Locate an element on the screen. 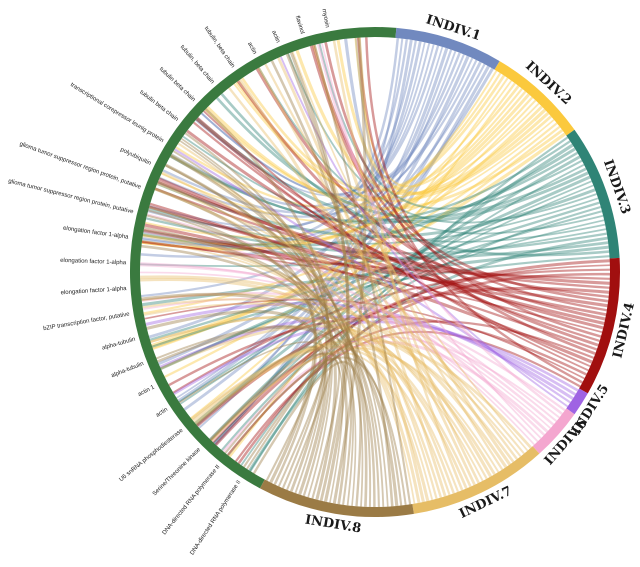  gene-label: tubulin, beta chain is located at coordinates (219, 47).